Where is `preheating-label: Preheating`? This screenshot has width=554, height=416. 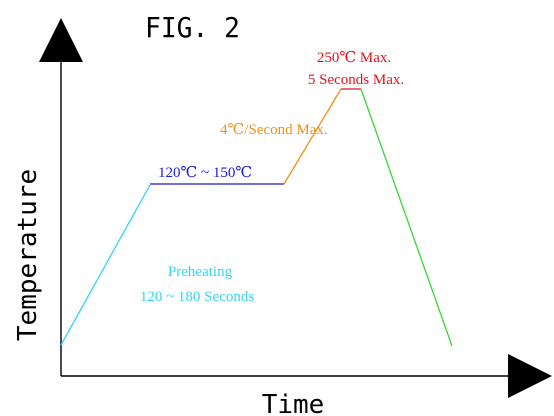
preheating-label: Preheating is located at coordinates (200, 272).